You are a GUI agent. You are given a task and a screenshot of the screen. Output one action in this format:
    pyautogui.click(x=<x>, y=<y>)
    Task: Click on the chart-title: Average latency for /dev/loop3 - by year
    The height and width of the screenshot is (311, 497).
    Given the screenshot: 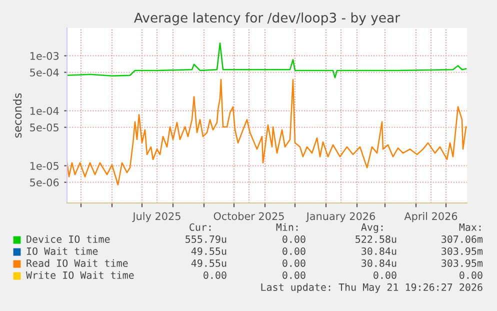 What is the action you would take?
    pyautogui.click(x=267, y=19)
    